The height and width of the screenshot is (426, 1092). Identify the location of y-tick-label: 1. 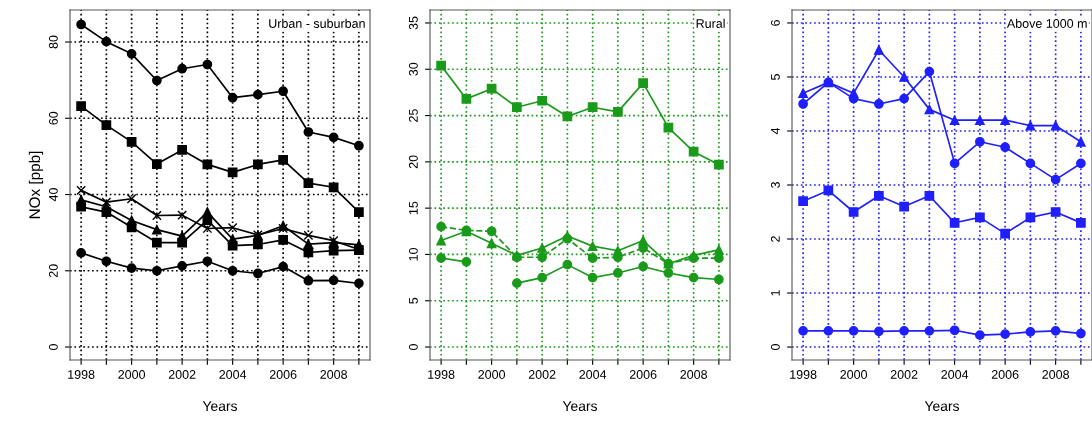
(775, 293).